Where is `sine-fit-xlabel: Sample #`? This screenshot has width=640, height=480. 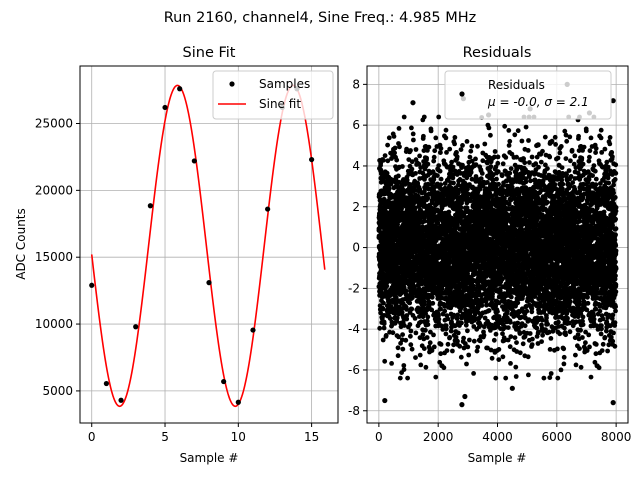 sine-fit-xlabel: Sample # is located at coordinates (209, 458).